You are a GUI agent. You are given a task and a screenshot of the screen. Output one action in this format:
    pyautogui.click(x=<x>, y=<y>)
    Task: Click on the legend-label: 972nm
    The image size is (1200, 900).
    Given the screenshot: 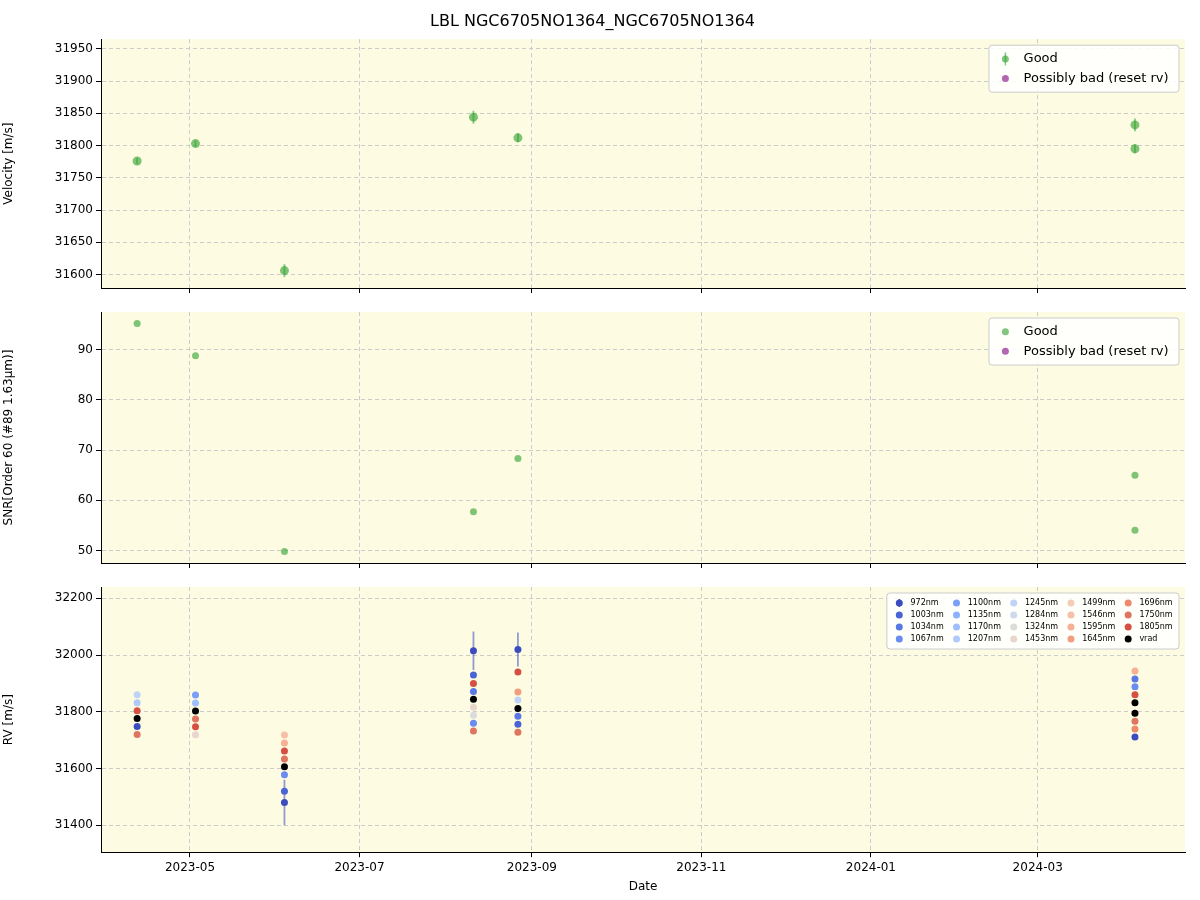 What is the action you would take?
    pyautogui.click(x=924, y=603)
    